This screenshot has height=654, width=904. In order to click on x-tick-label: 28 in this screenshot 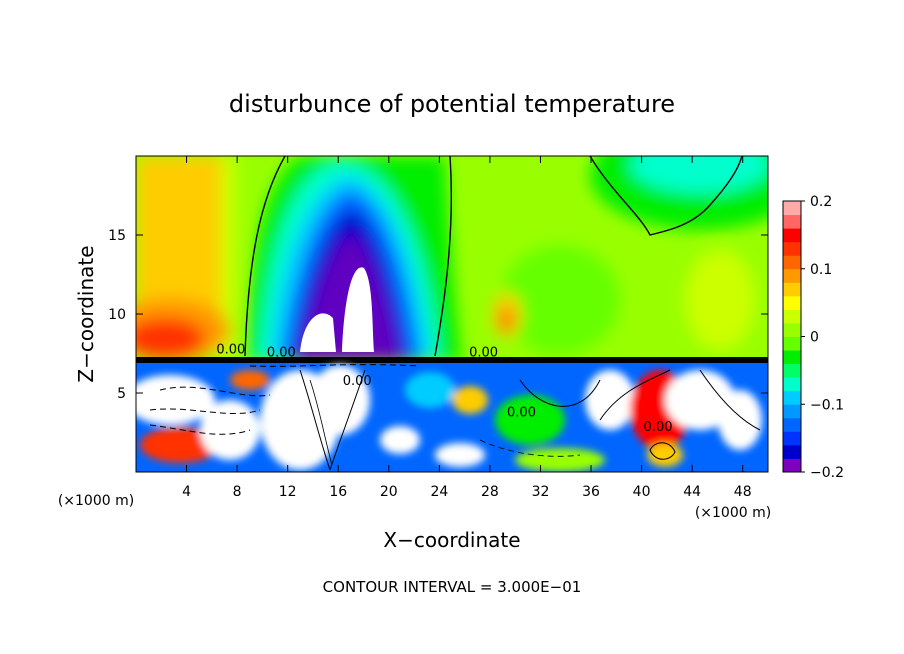, I will do `click(490, 492)`.